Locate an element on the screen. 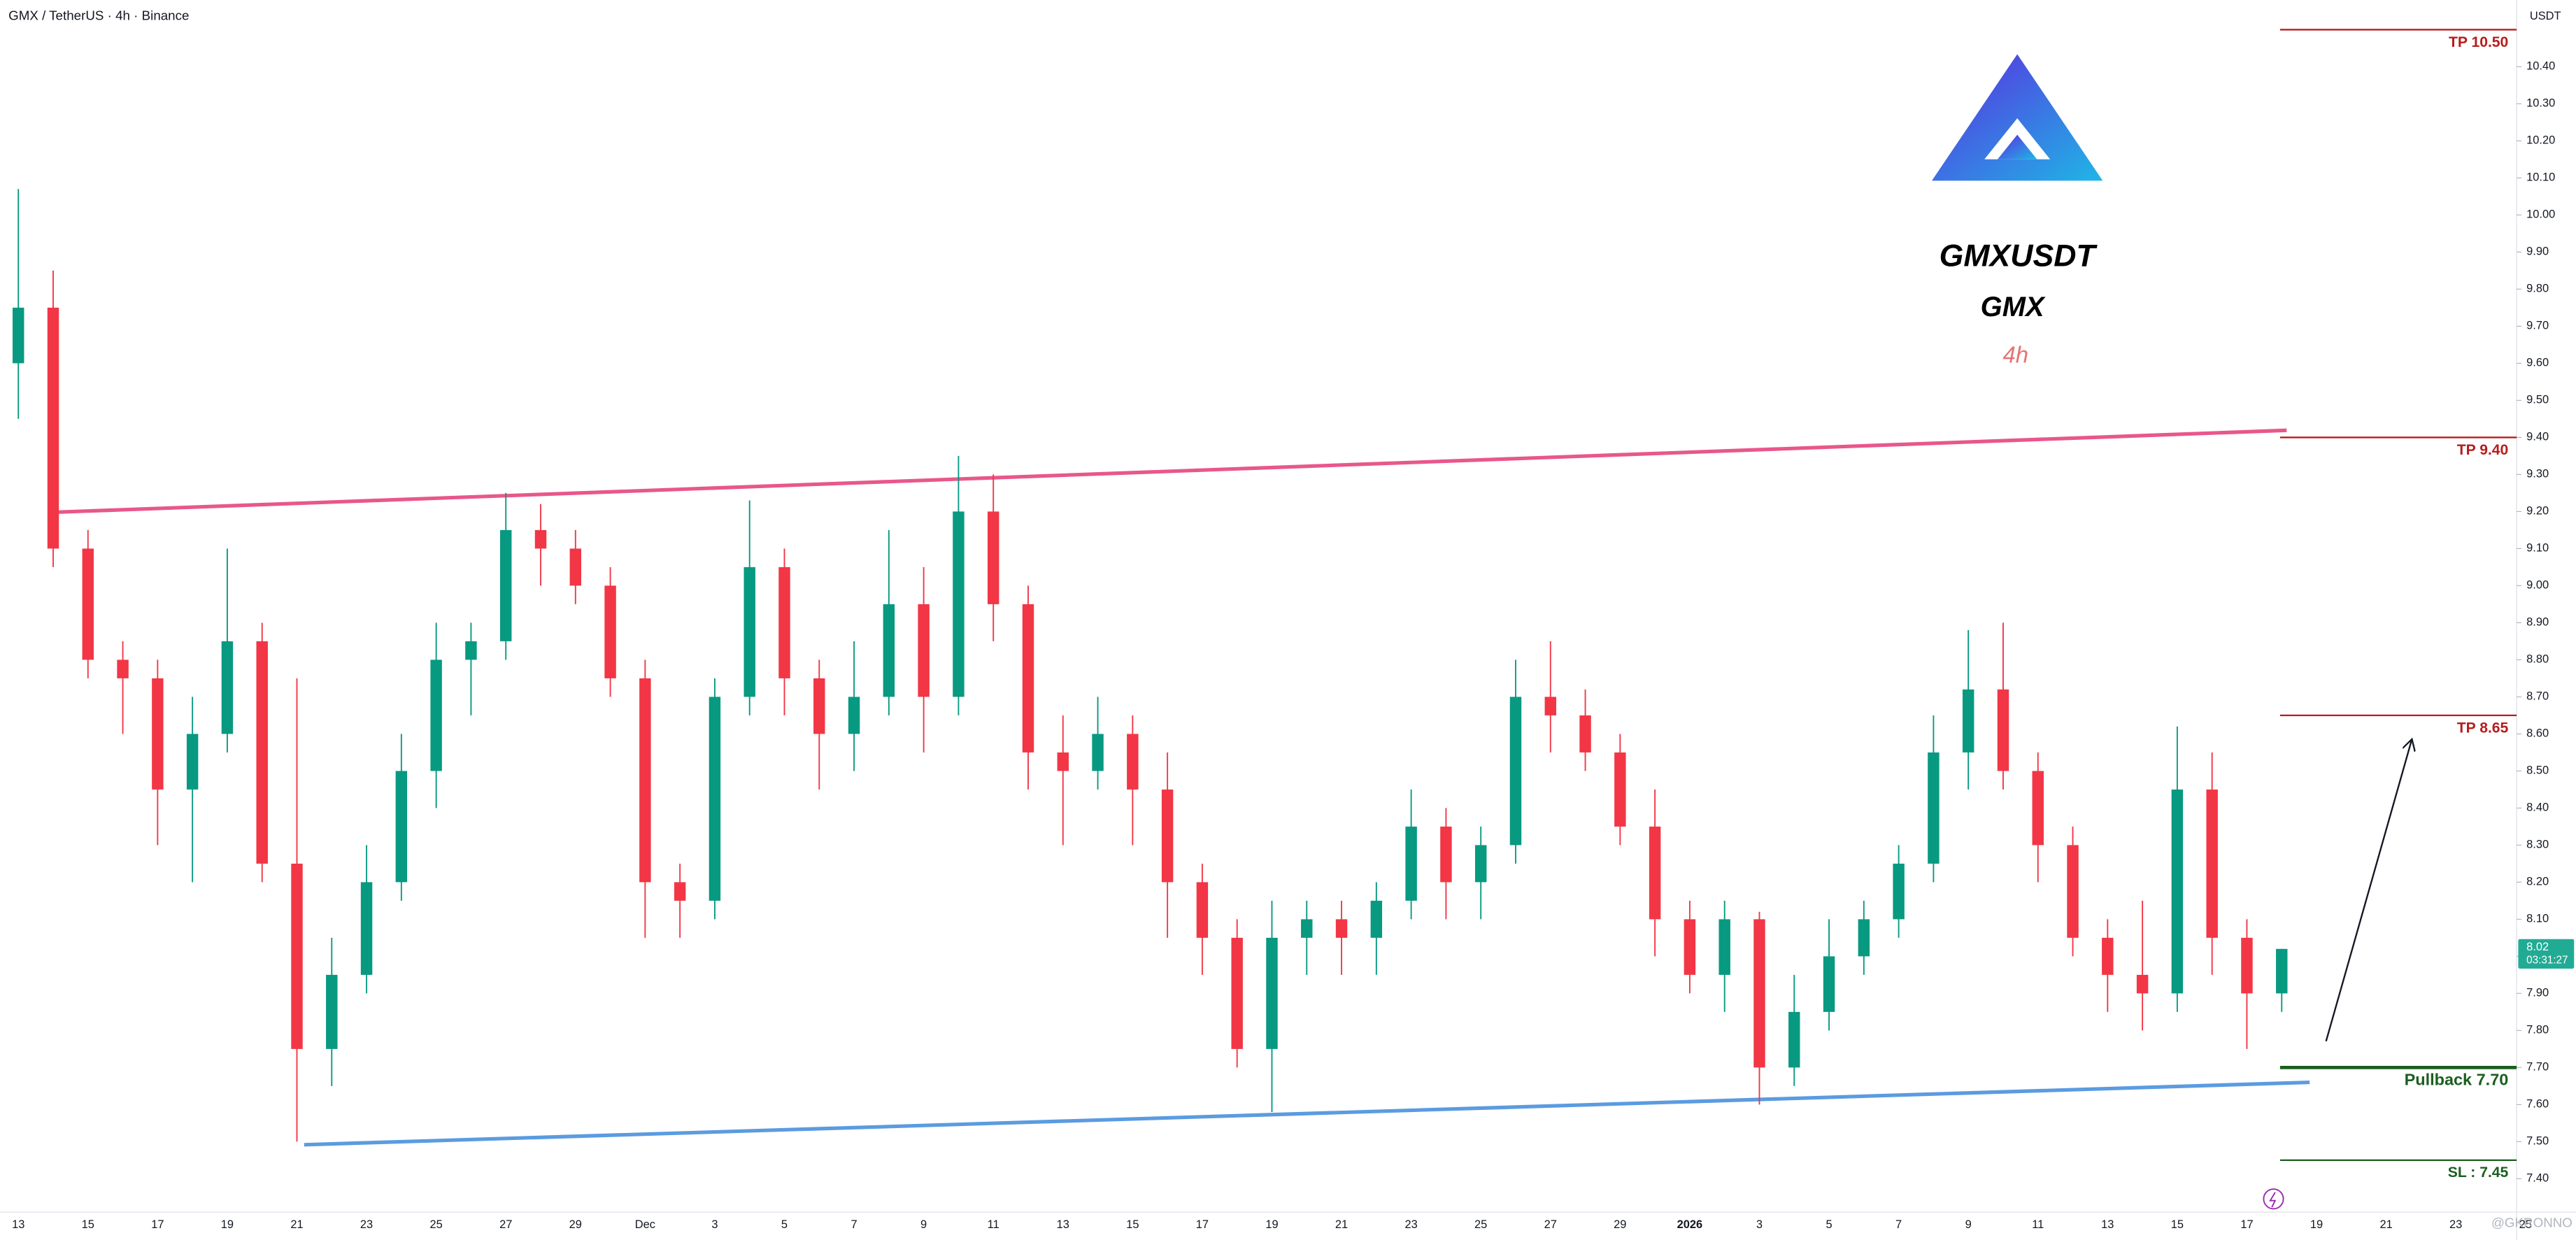 This screenshot has height=1240, width=2576. y-tick-label: 8.30 is located at coordinates (2537, 845).